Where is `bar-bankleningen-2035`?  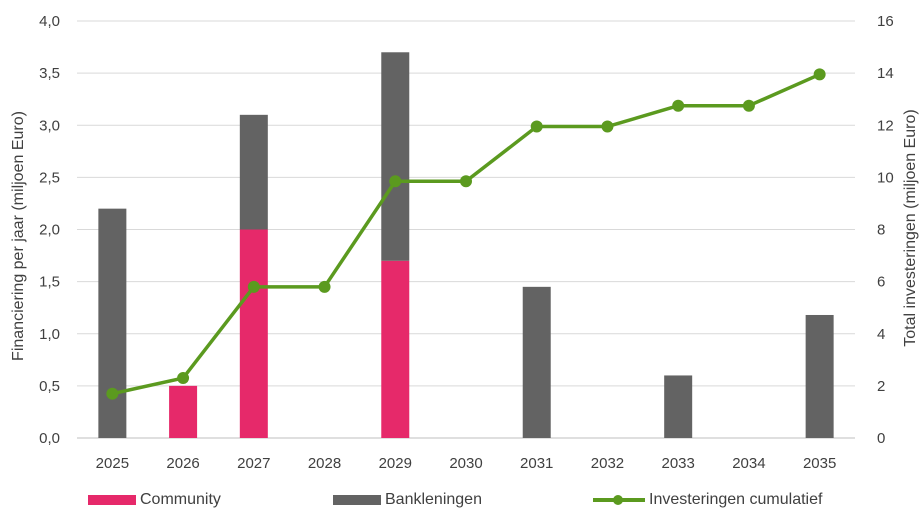 bar-bankleningen-2035 is located at coordinates (819, 376).